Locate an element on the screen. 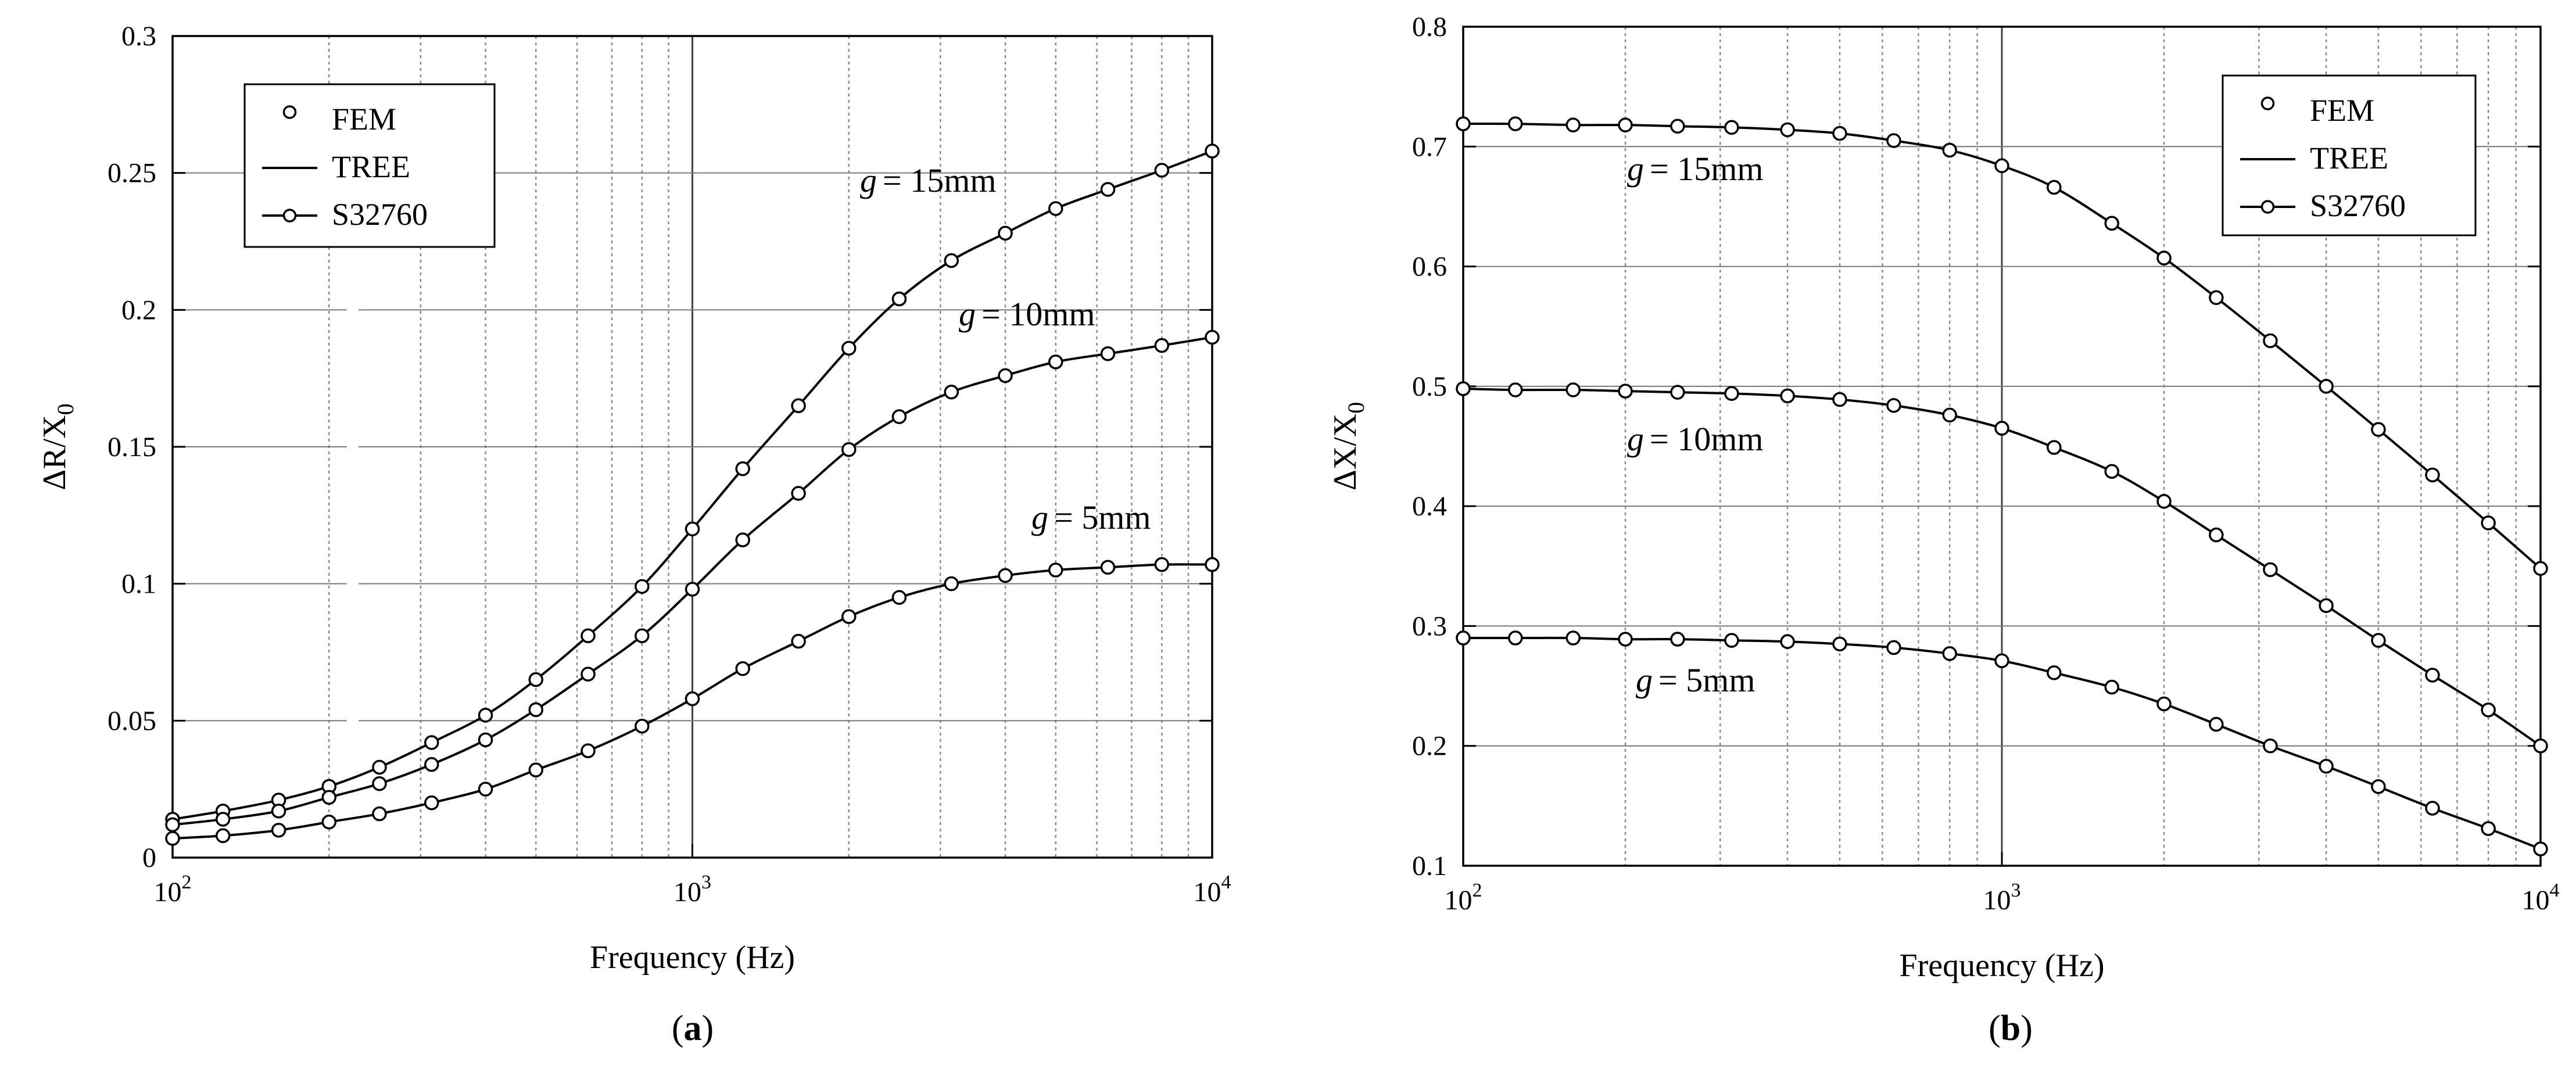 Image resolution: width=2576 pixels, height=1072 pixels. y-tick-label: 0 is located at coordinates (149, 857).